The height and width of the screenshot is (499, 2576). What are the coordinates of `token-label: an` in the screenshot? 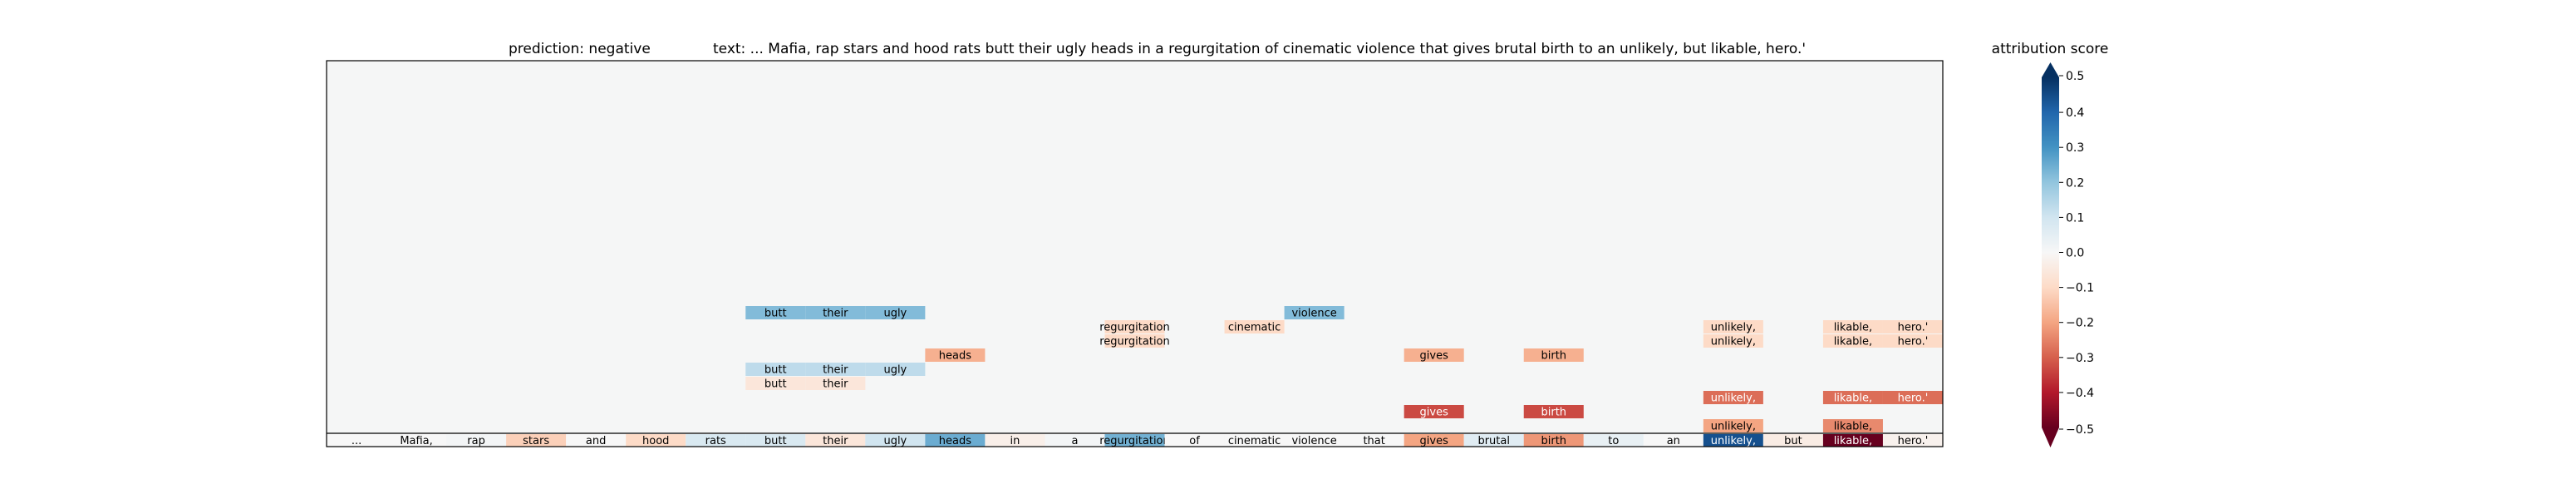 It's located at (1673, 441).